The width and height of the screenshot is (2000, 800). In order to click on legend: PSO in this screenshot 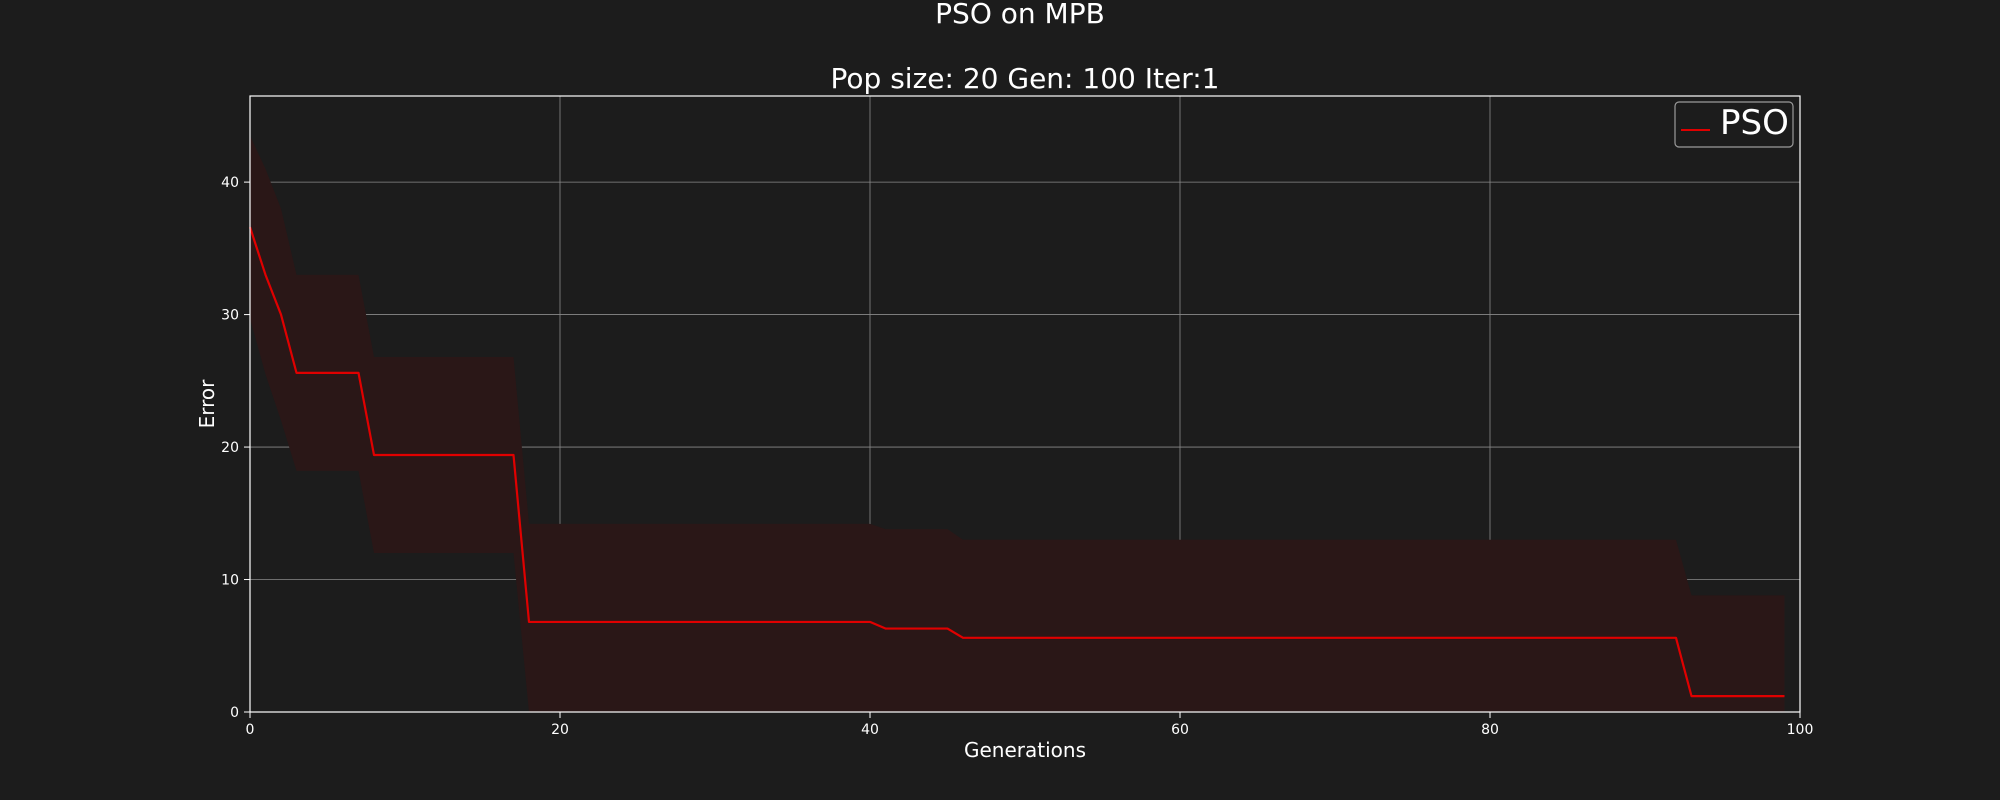, I will do `click(1734, 124)`.